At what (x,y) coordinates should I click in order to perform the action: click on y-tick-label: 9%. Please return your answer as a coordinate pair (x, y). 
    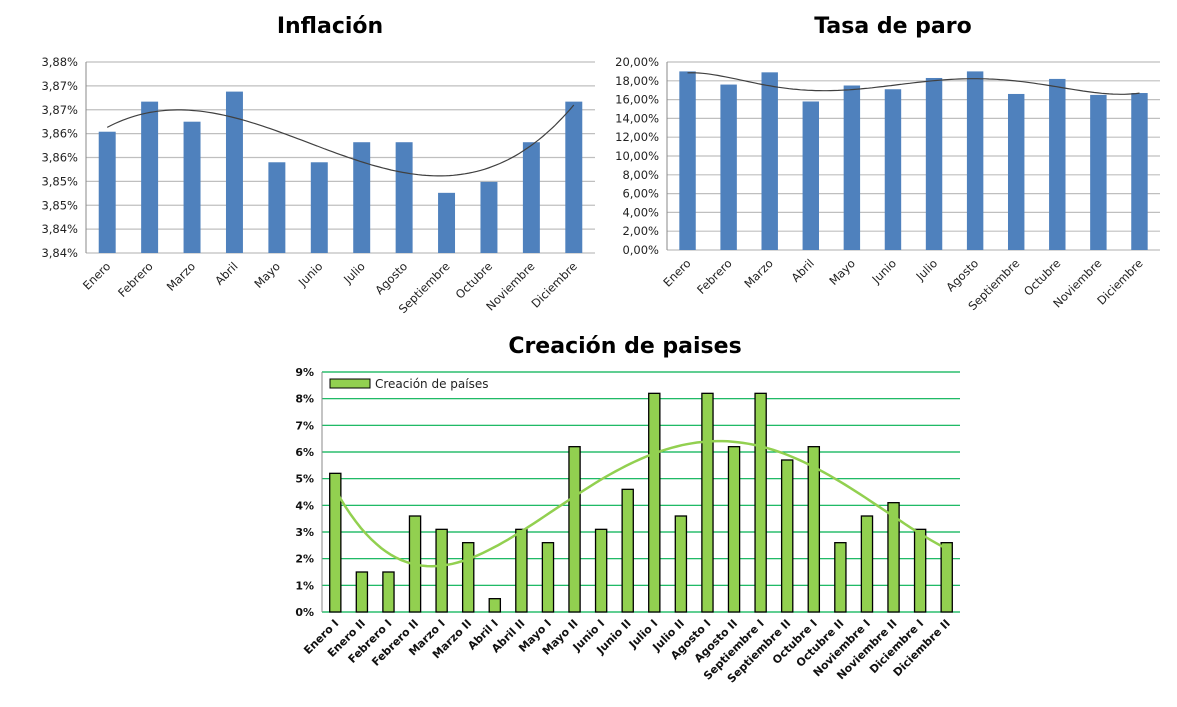
    Looking at the image, I should click on (304, 372).